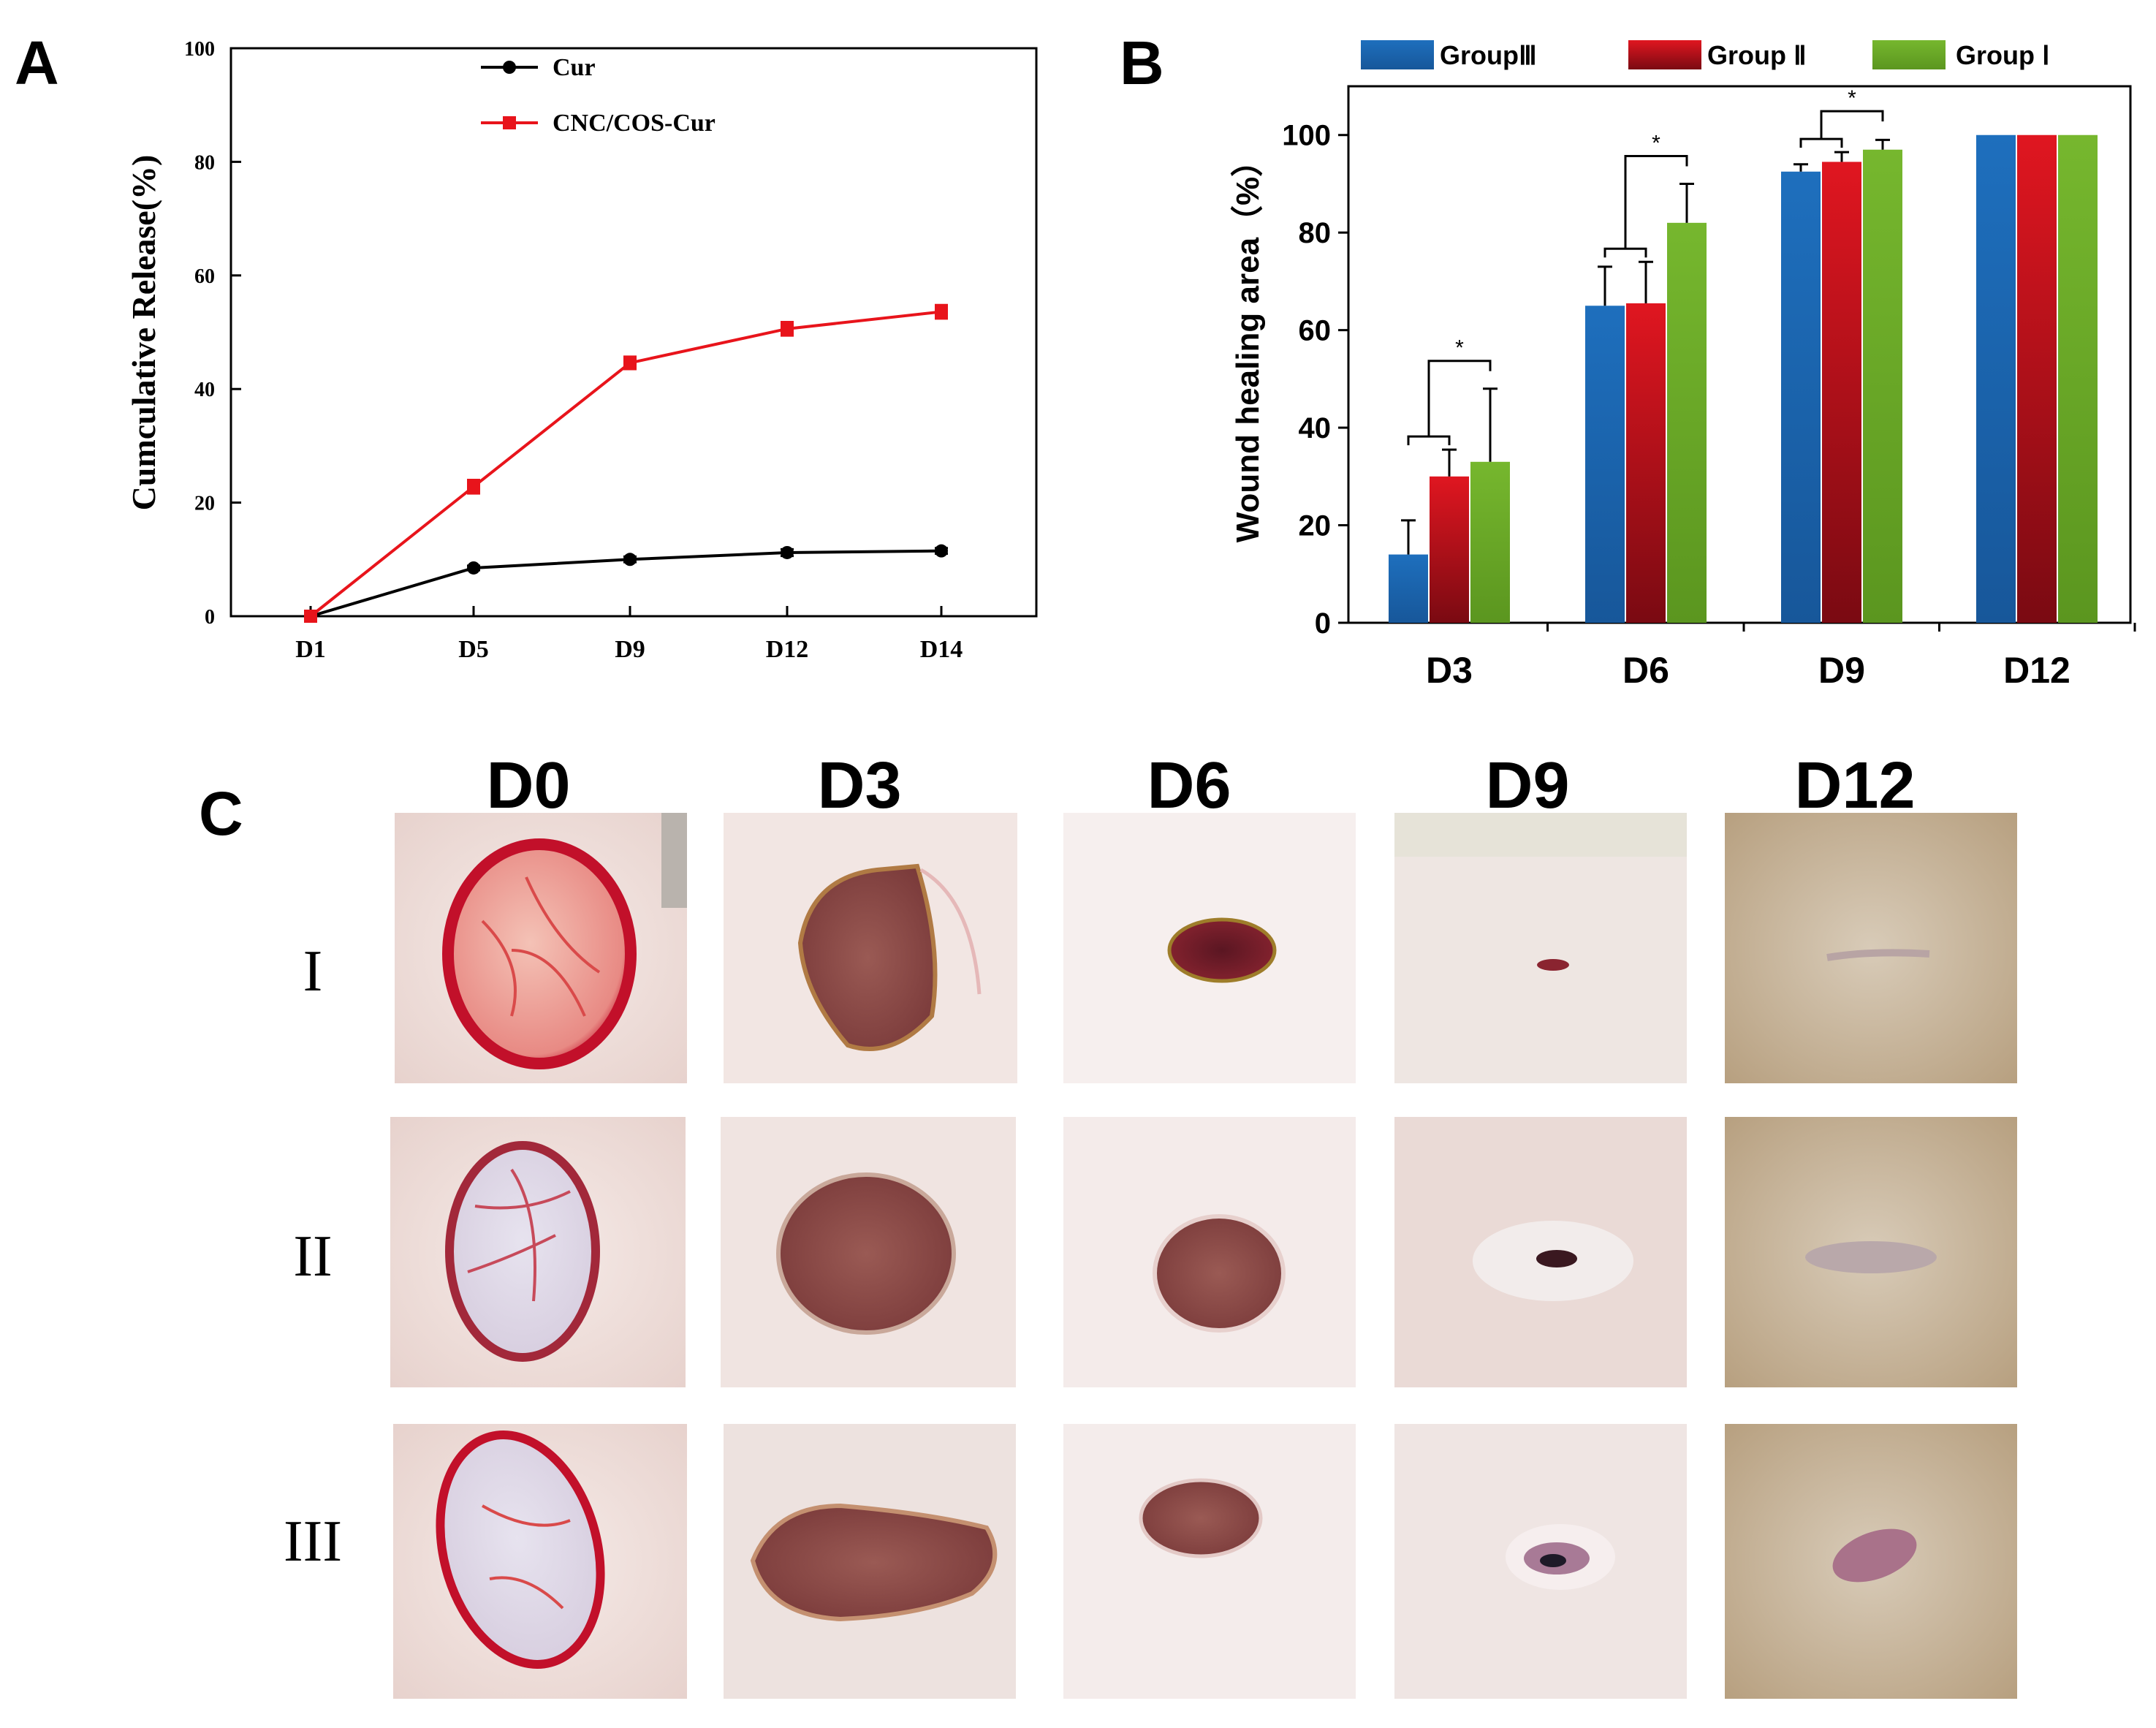 This screenshot has width=2156, height=1728. Describe the element at coordinates (1871, 948) in the screenshot. I see `wound-photo-i-d12` at that location.